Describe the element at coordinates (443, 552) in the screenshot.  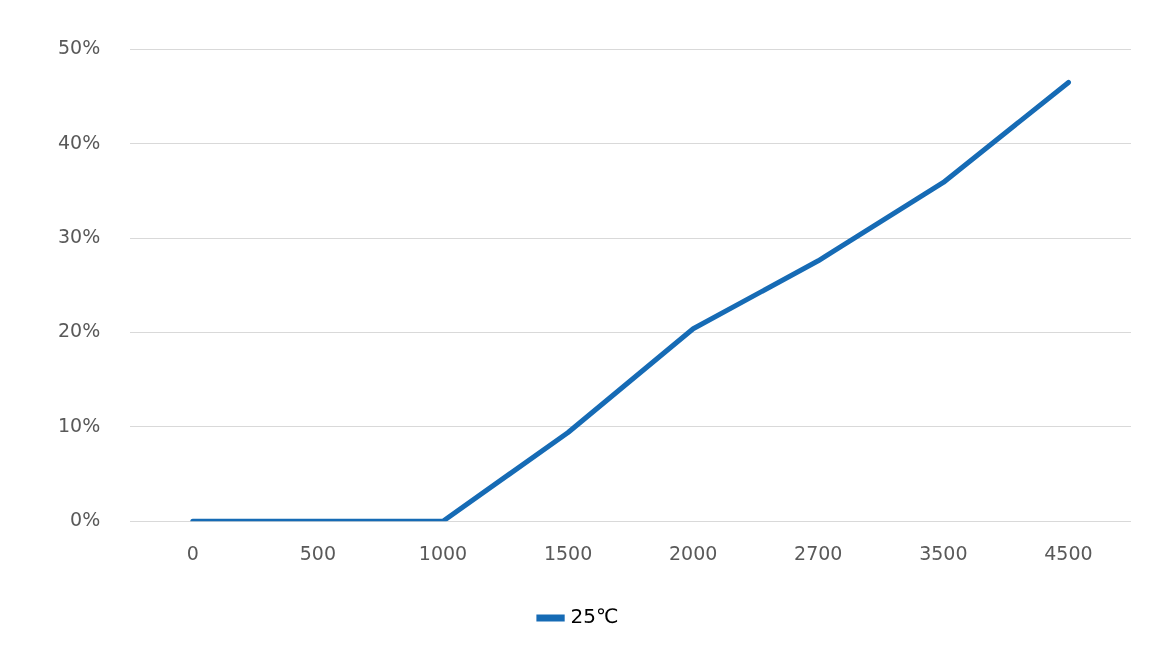
I see `x-tick-label: 1000` at that location.